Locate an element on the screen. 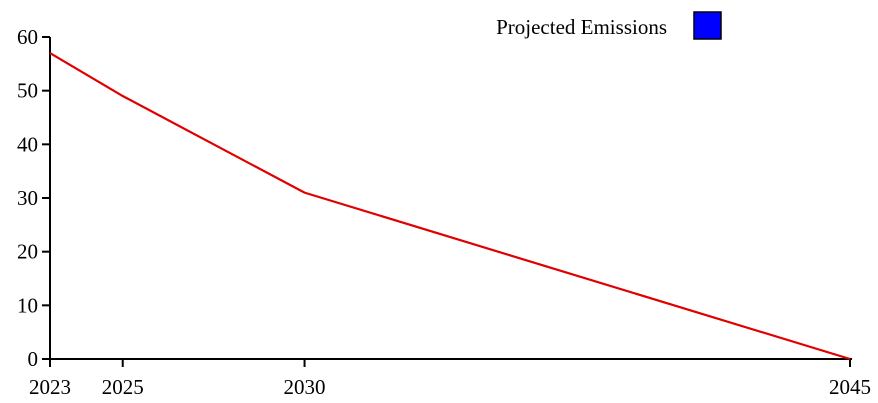  x-tick-group: 2023 2025 2030 2045 is located at coordinates (450, 379).